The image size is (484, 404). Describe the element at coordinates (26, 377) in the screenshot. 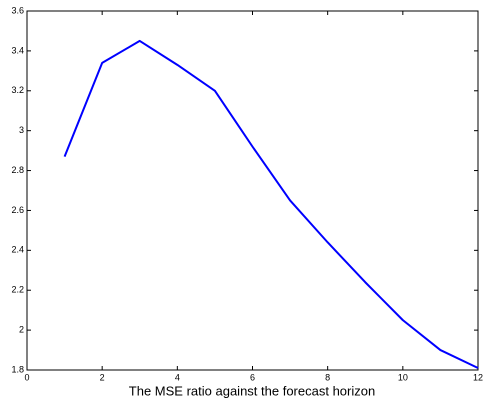

I see `x-tick-label: 0` at that location.